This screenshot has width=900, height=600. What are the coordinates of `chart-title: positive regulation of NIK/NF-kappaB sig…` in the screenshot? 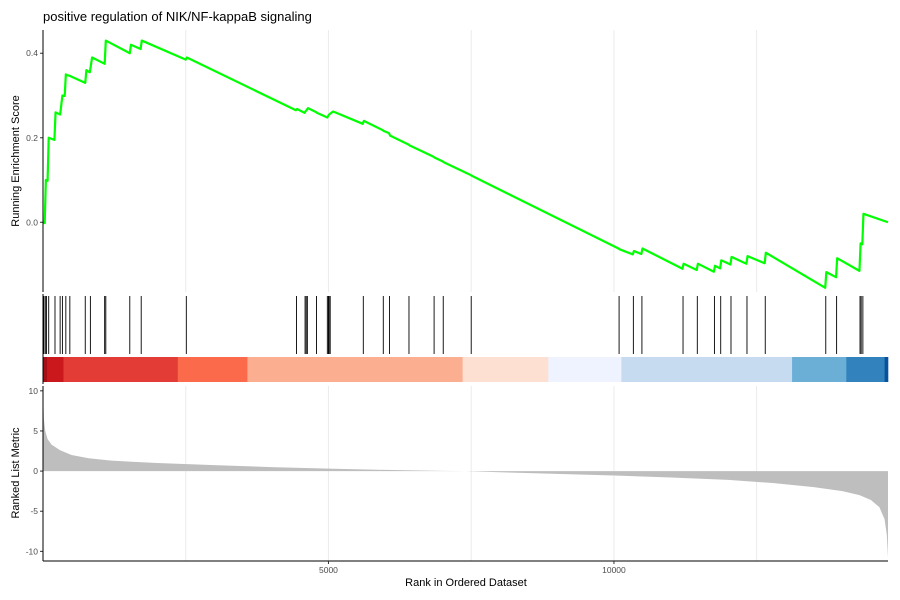 It's located at (177, 16).